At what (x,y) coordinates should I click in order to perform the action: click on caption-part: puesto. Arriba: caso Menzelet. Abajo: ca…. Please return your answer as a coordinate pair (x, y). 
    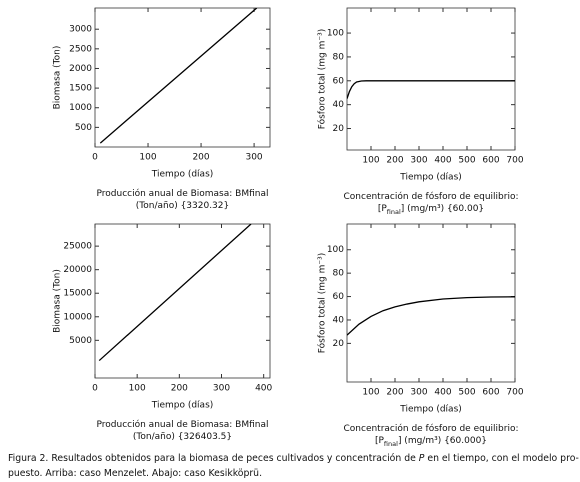
    Looking at the image, I should click on (135, 473).